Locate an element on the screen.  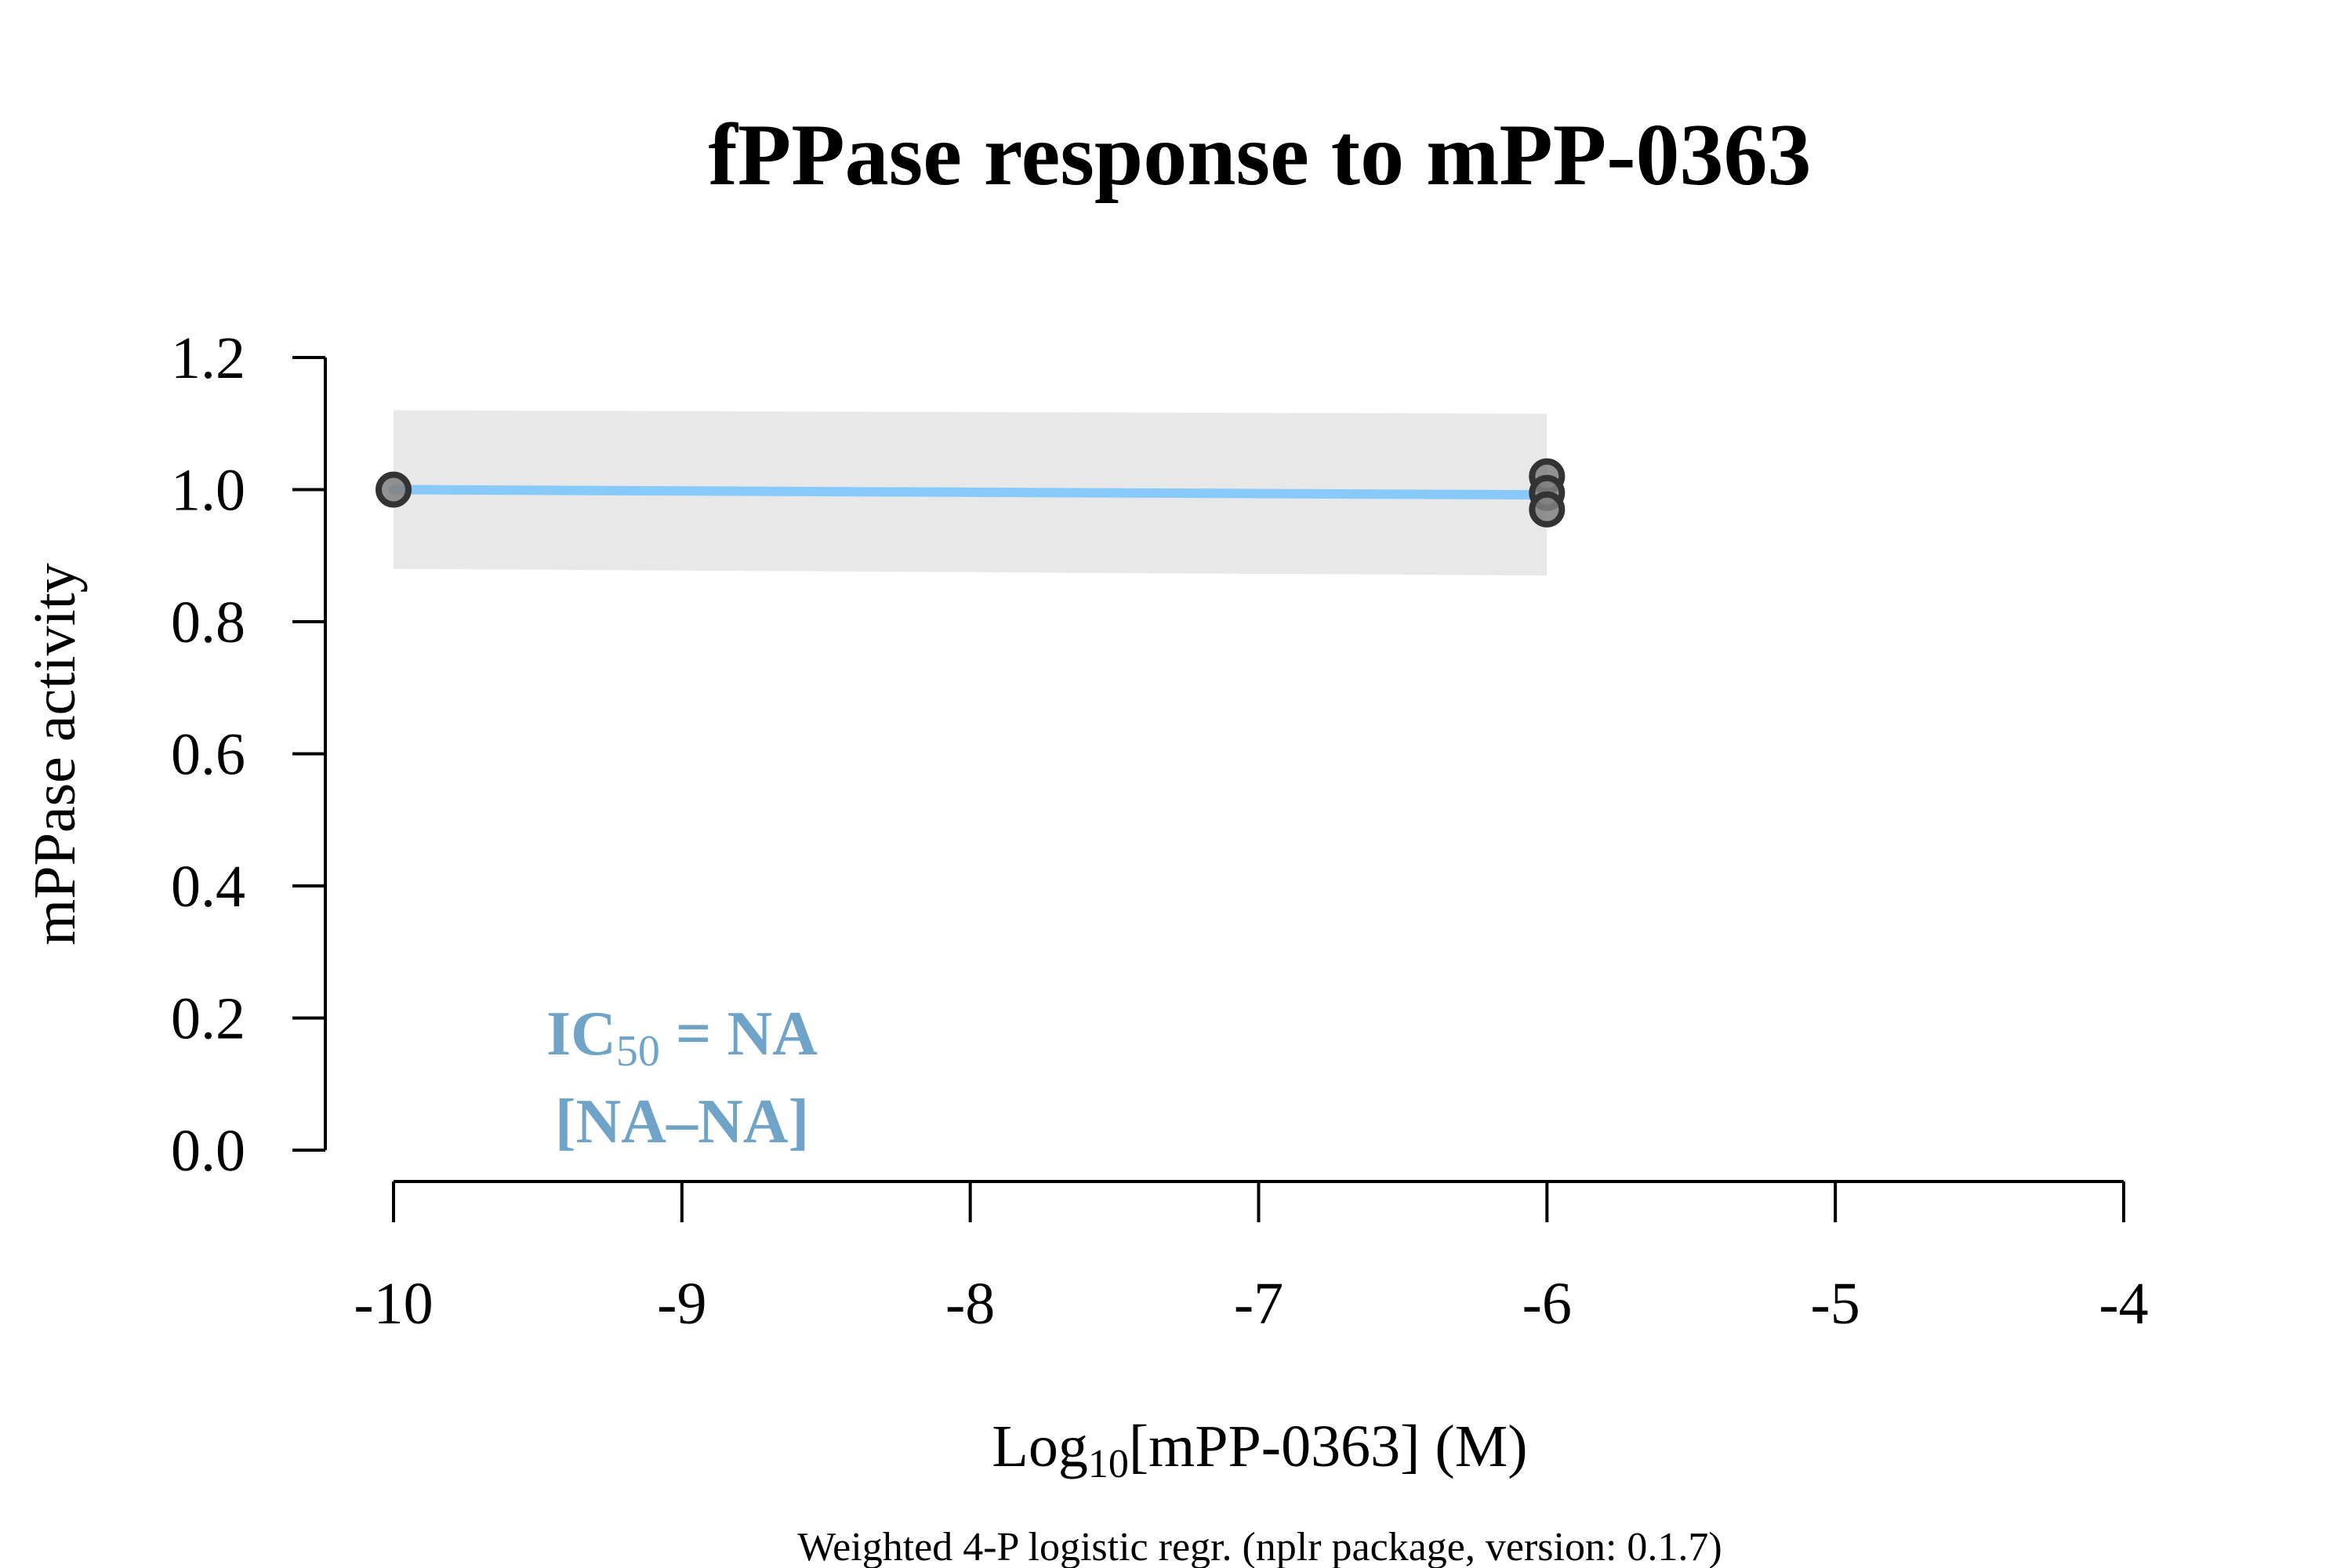
x-axis-label-prefix: Log is located at coordinates (1039, 1446).